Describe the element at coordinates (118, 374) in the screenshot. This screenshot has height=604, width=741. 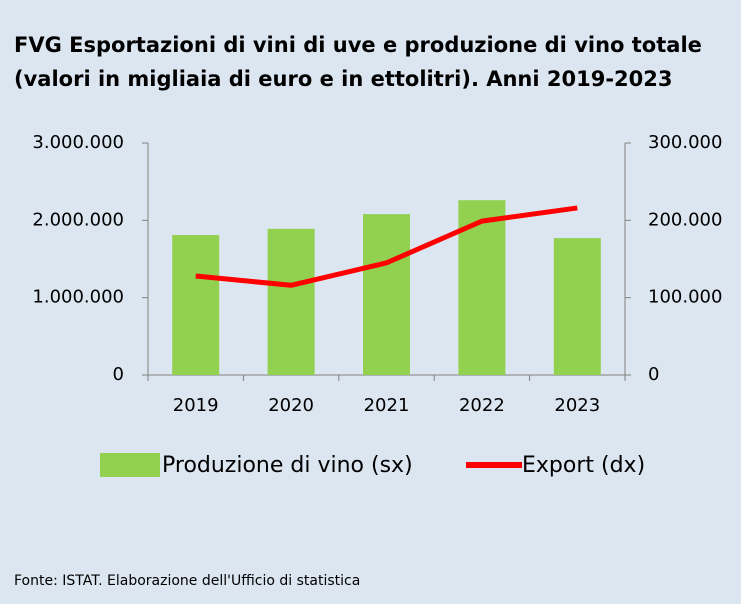
I see `y-tick-label: 0` at that location.